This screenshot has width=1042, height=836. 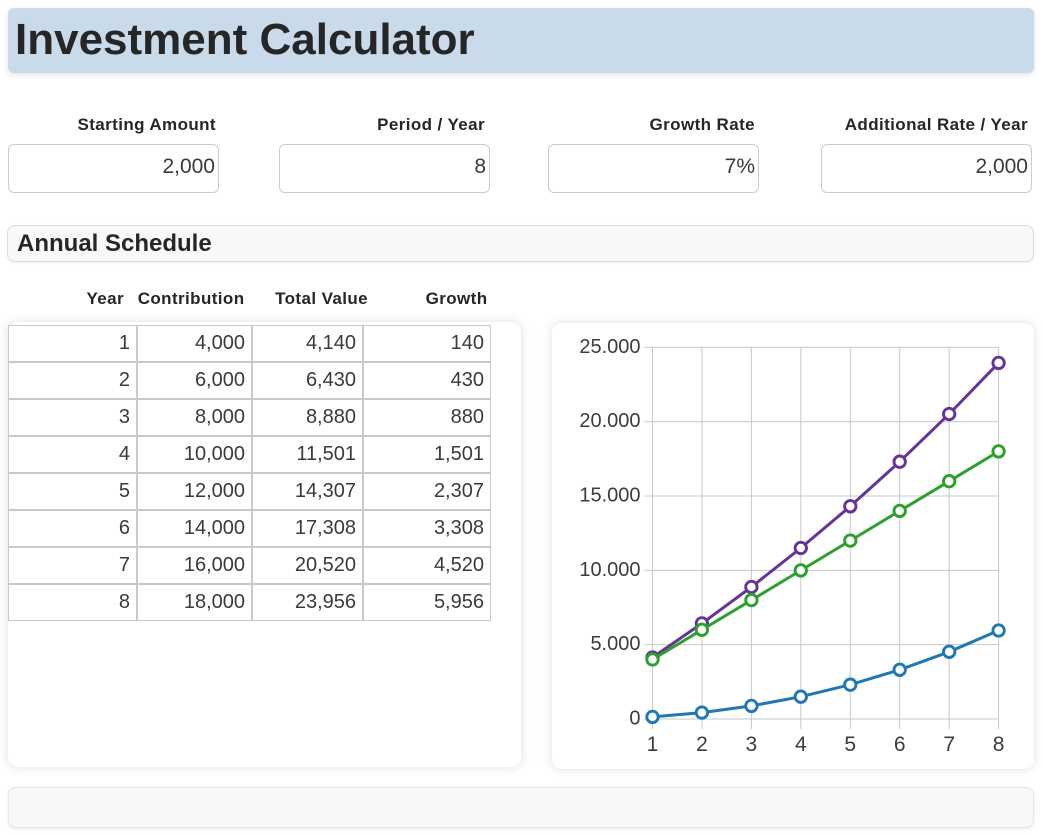 I want to click on svg-text: 7, so click(x=949, y=744).